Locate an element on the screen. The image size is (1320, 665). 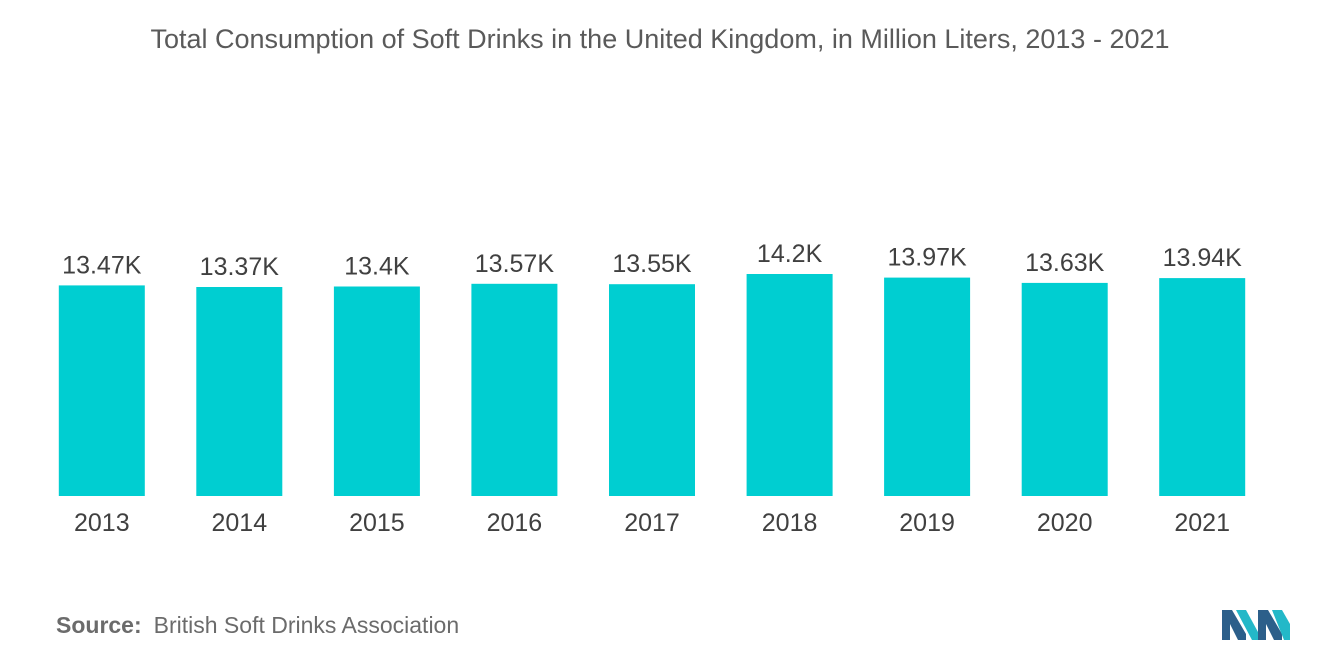
x-tick-label-2019: 2019 is located at coordinates (927, 523).